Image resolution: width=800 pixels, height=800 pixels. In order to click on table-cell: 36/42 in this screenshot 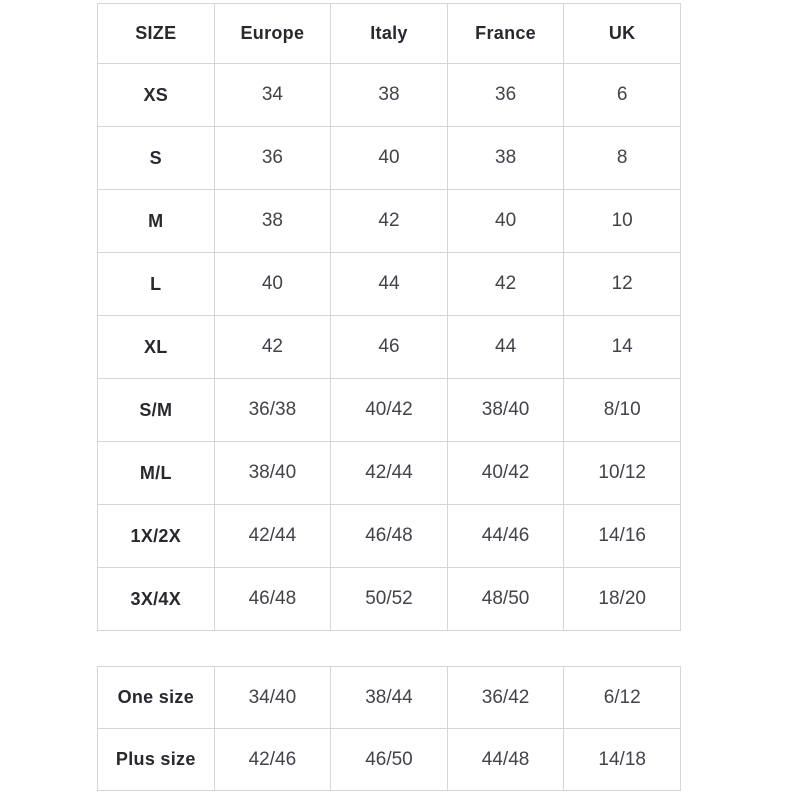, I will do `click(505, 697)`.